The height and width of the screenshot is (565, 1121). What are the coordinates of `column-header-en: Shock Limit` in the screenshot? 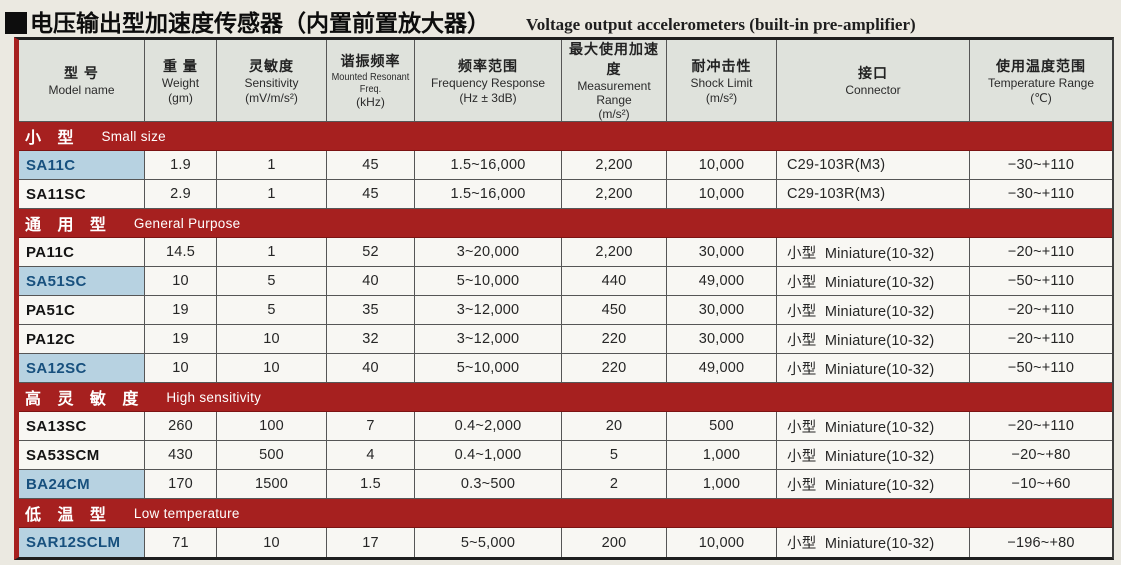 It's located at (721, 82).